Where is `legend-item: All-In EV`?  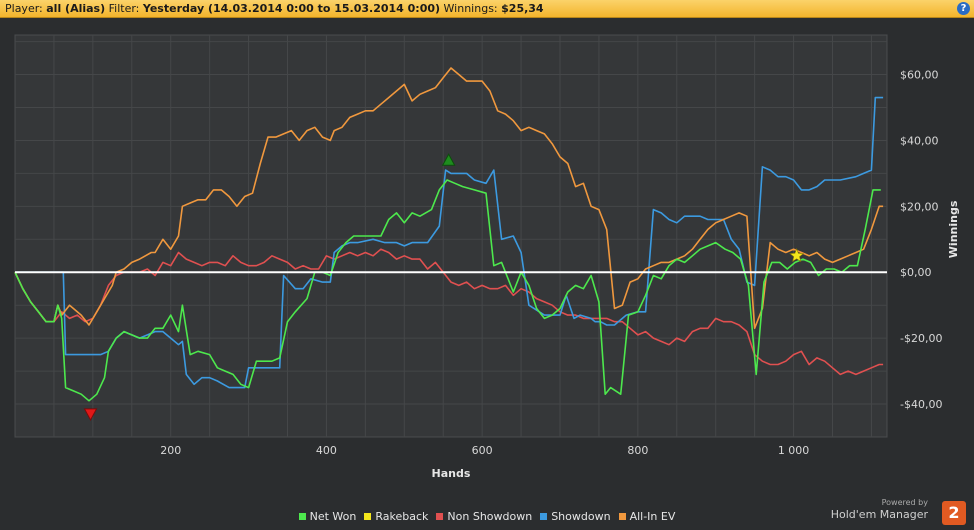 legend-item: All-In EV is located at coordinates (647, 516).